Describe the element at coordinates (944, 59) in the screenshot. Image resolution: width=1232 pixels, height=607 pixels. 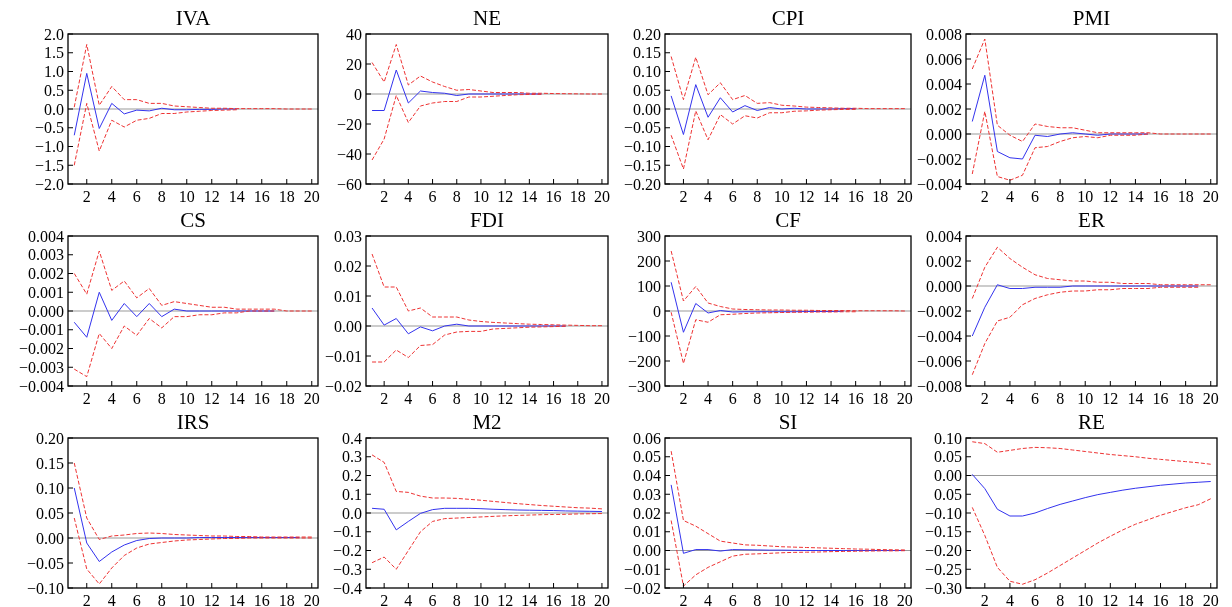
I see `y-tick-label: 0.006` at that location.